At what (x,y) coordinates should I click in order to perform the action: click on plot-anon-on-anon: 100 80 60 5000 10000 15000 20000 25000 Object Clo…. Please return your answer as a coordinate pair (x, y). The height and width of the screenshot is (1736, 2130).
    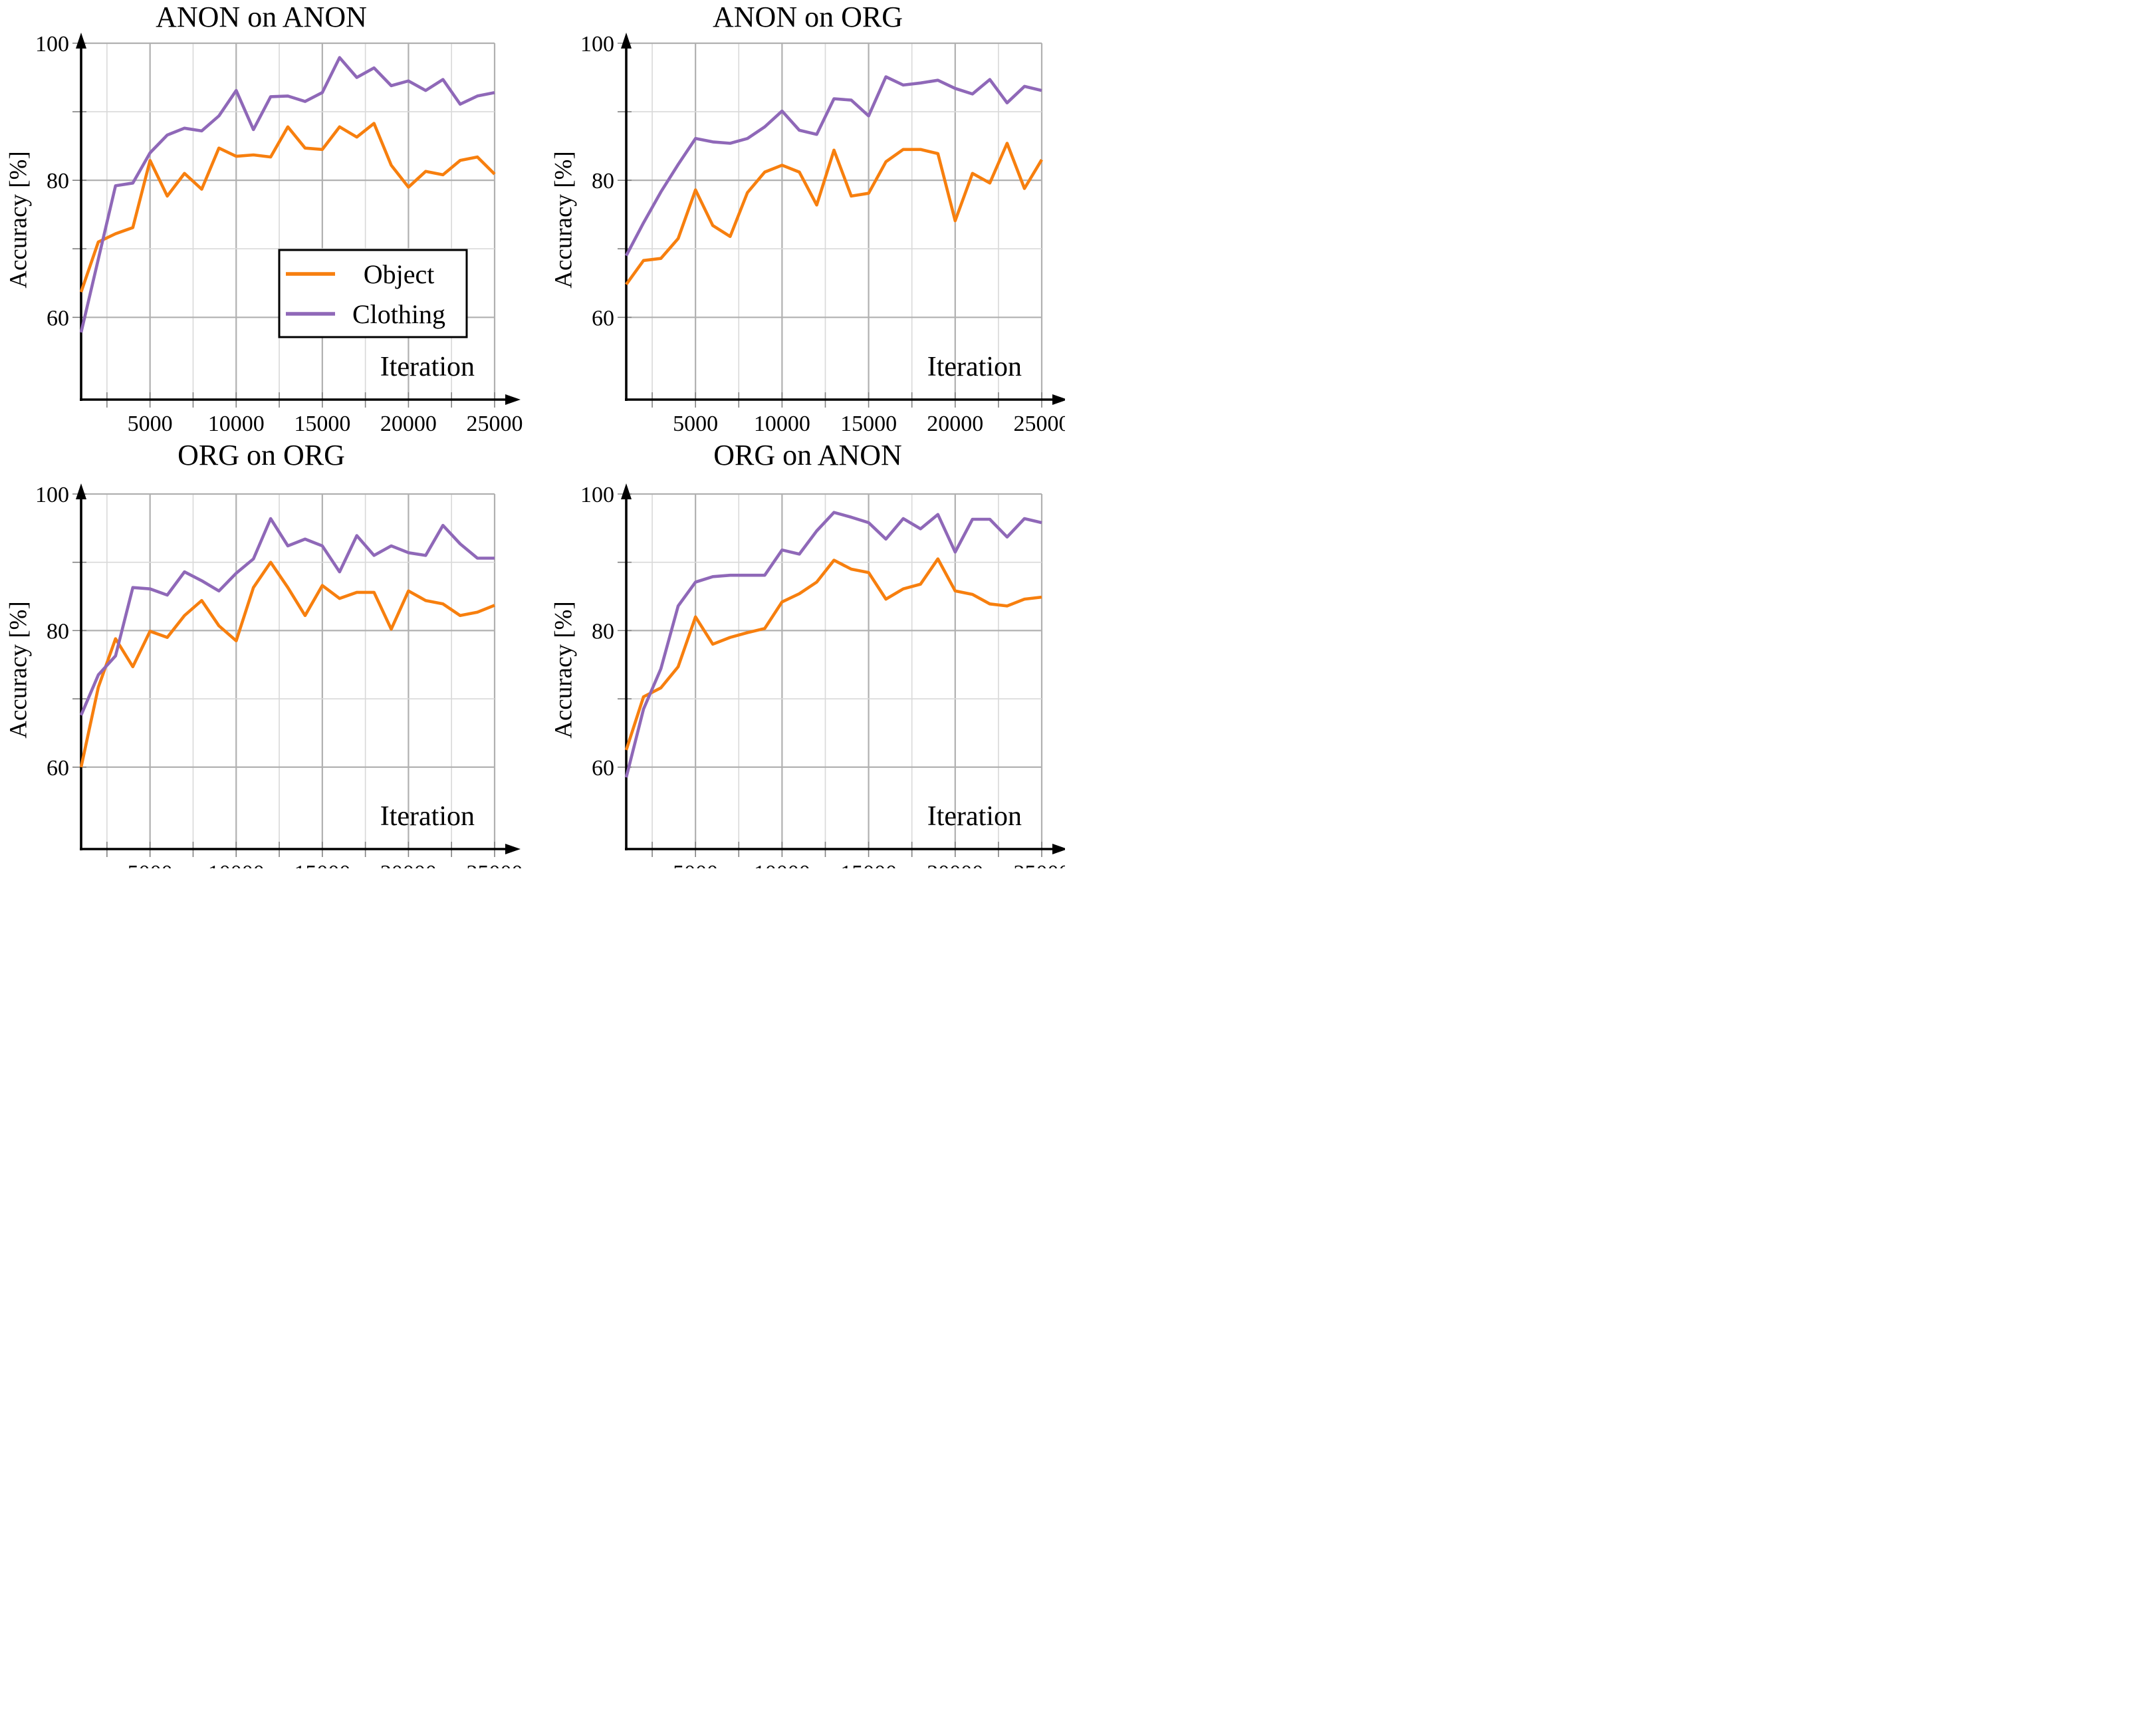
    Looking at the image, I should click on (279, 233).